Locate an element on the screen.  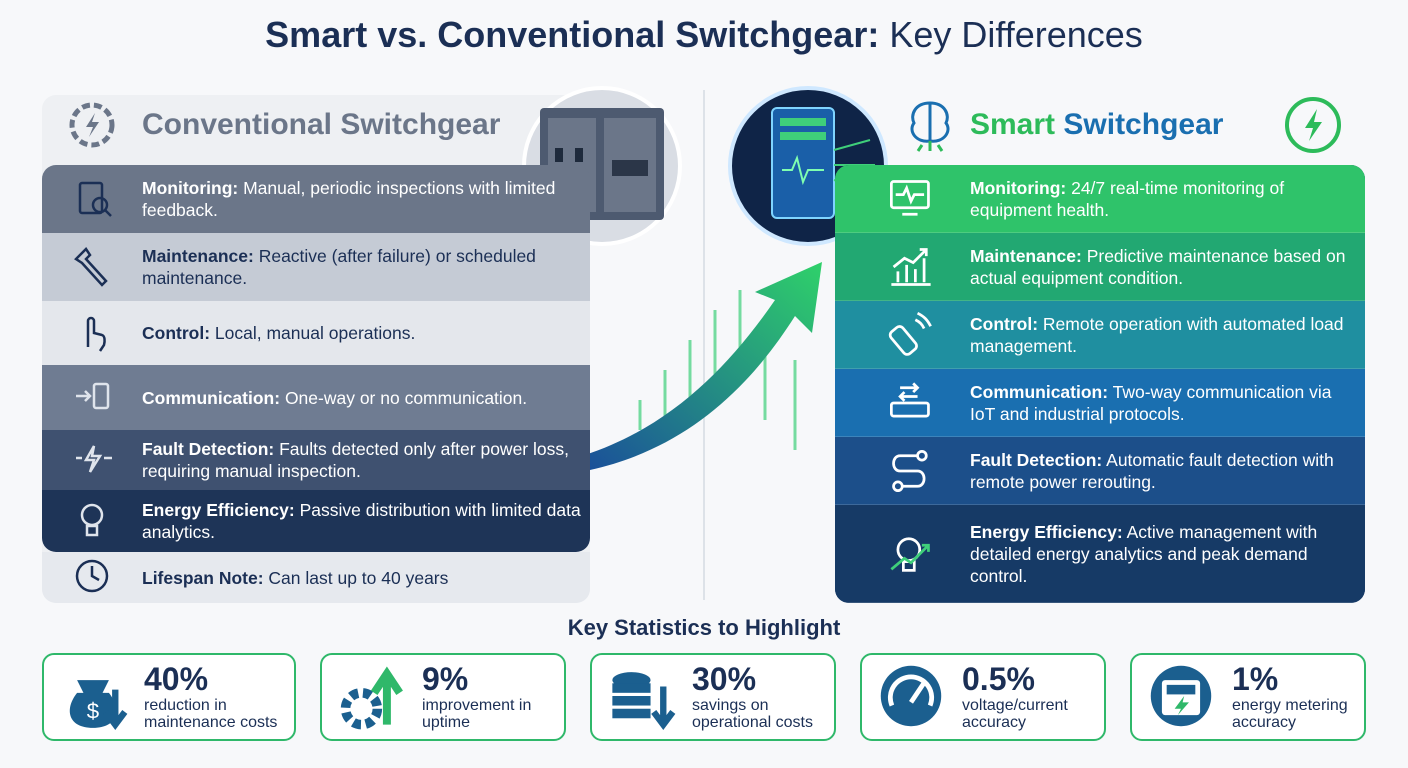
ring is located at coordinates (1313, 125).